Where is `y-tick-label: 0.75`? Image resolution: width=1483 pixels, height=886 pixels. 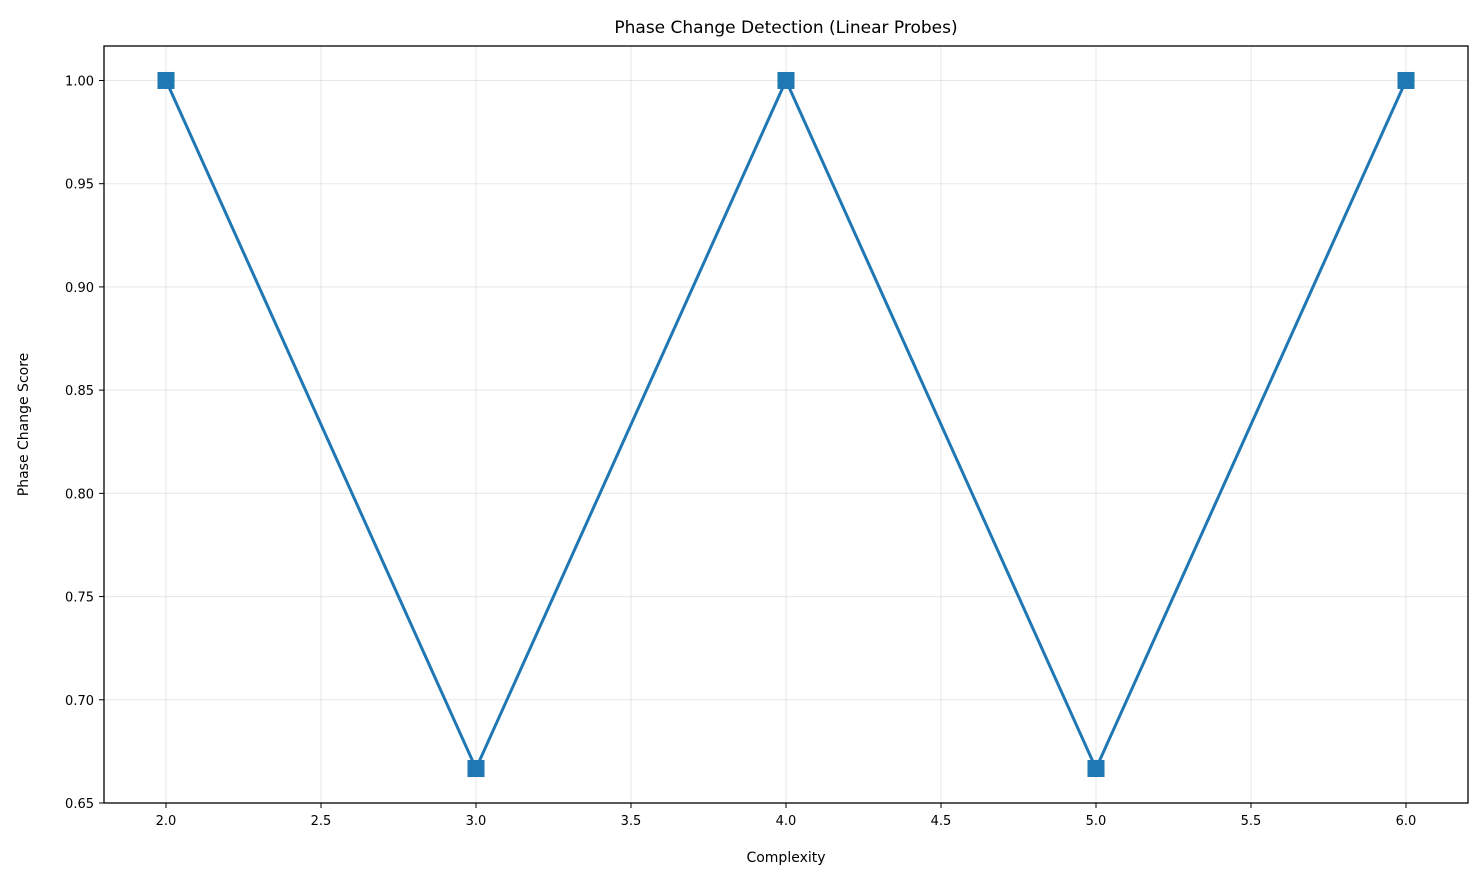
y-tick-label: 0.75 is located at coordinates (79, 598).